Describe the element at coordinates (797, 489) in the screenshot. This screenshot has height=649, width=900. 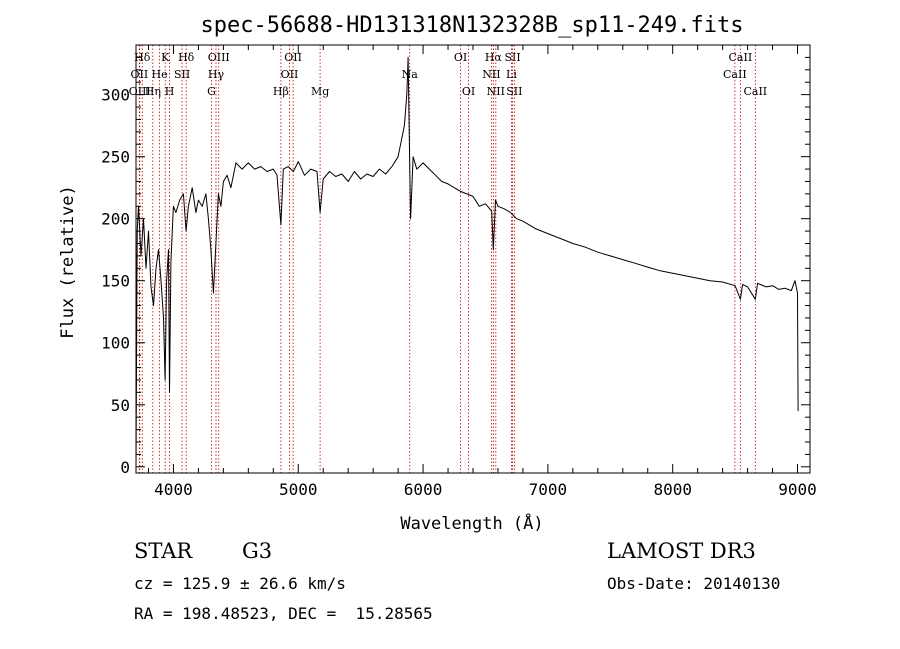
I see `x-tick-label: 9000` at that location.